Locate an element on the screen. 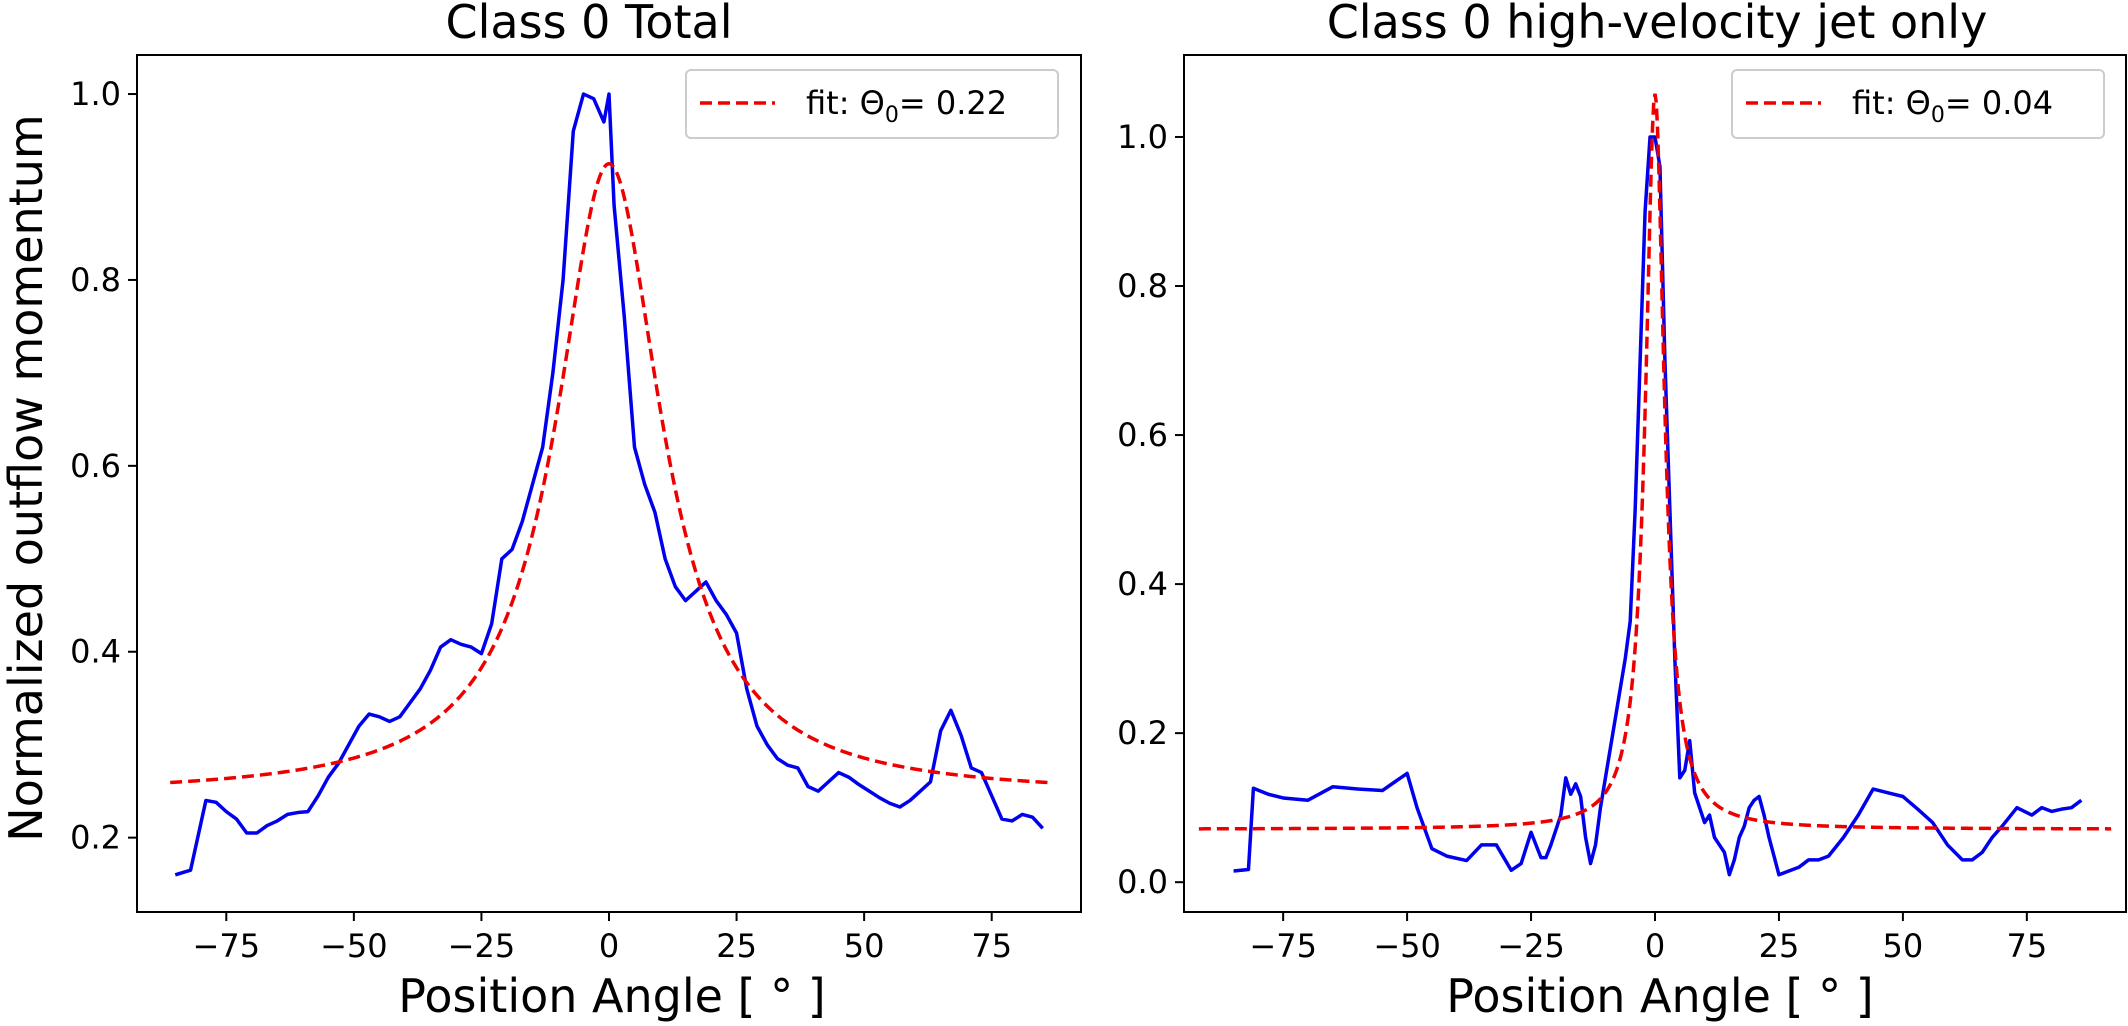 The image size is (2128, 1026). right-xtick-label-6: 75 is located at coordinates (2026, 946).